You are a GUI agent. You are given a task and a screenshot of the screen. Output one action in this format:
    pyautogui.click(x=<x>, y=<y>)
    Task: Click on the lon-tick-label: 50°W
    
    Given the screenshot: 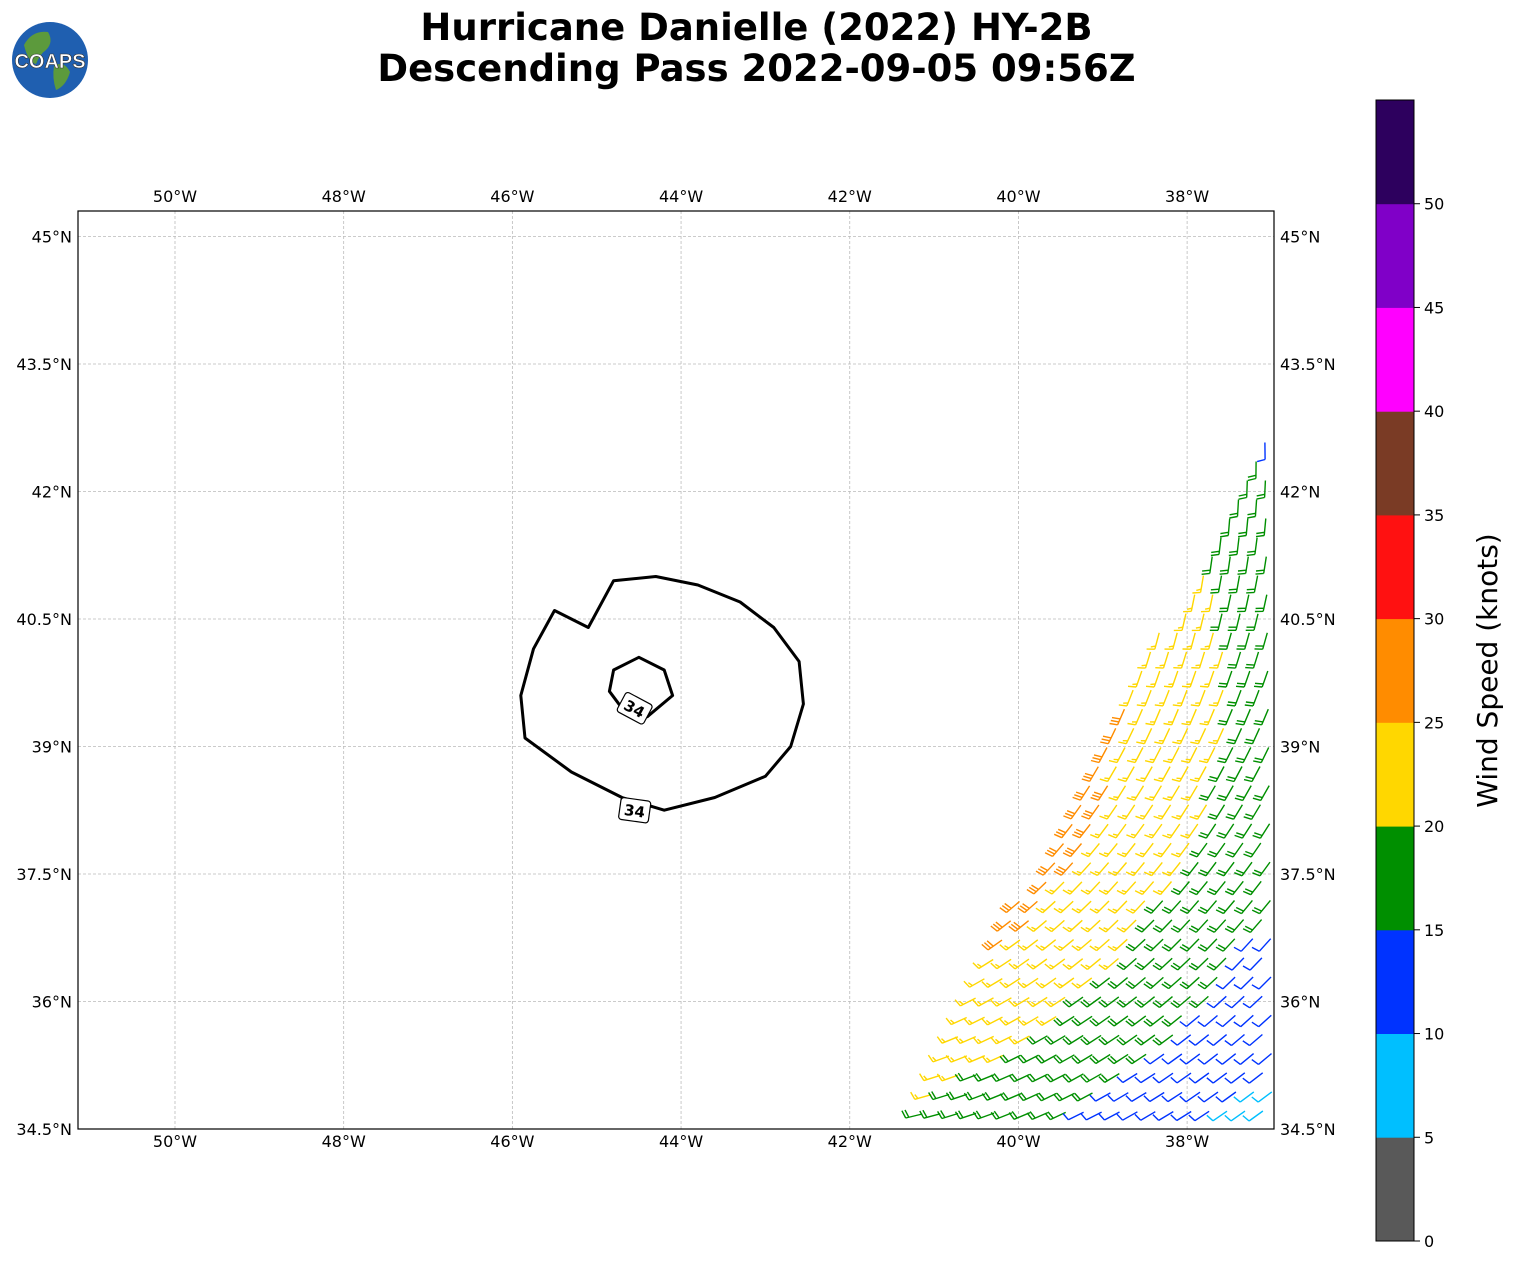 What is the action you would take?
    pyautogui.click(x=175, y=196)
    